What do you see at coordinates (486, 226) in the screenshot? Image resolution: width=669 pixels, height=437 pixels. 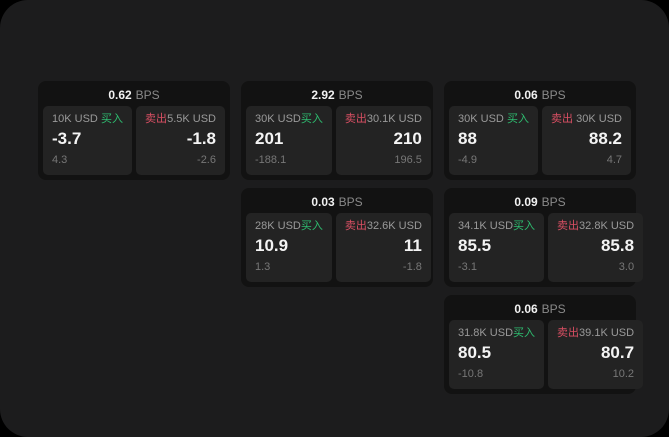 I see `buy-amount-label: 34.1K USD` at bounding box center [486, 226].